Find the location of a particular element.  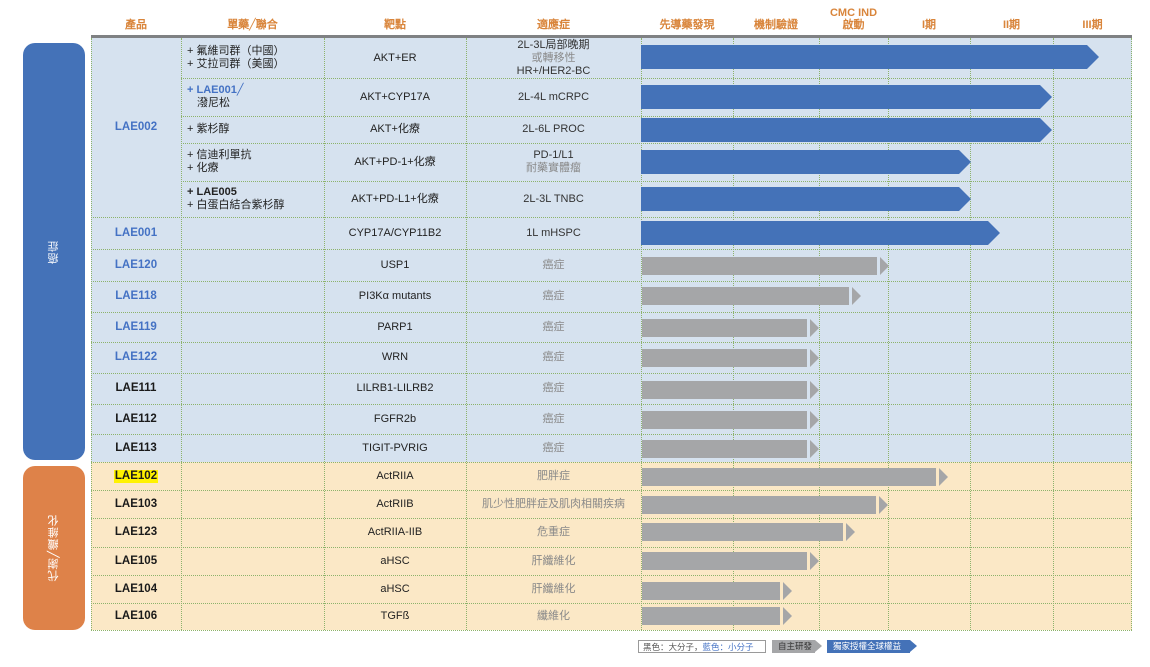

product-cell: LAE120 is located at coordinates (136, 265).